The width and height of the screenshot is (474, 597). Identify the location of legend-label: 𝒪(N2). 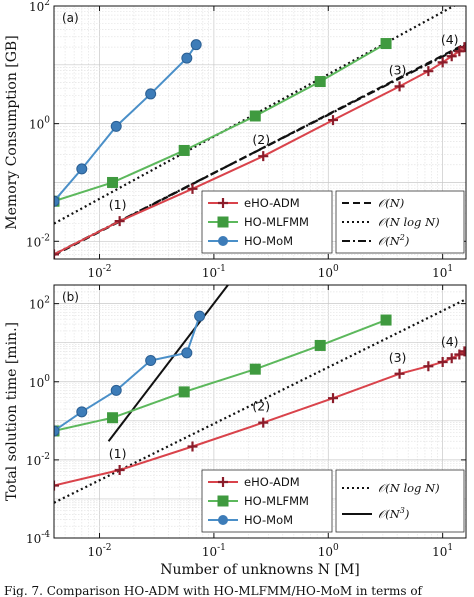
(393, 240).